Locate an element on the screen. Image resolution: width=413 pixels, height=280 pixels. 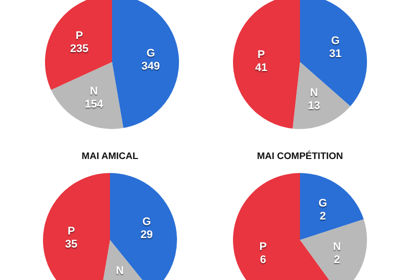
data-label: 31 is located at coordinates (335, 54).